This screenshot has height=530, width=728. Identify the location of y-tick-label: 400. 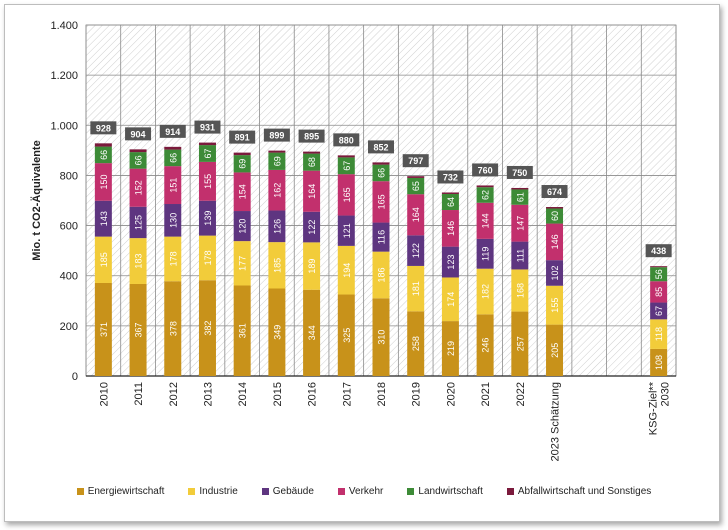
(69, 277).